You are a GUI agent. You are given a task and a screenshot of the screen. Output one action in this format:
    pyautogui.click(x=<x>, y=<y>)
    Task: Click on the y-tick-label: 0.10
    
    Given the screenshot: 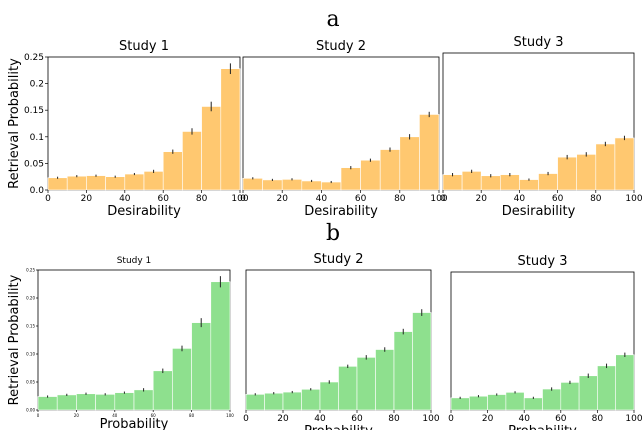 What is the action you would take?
    pyautogui.click(x=30, y=354)
    